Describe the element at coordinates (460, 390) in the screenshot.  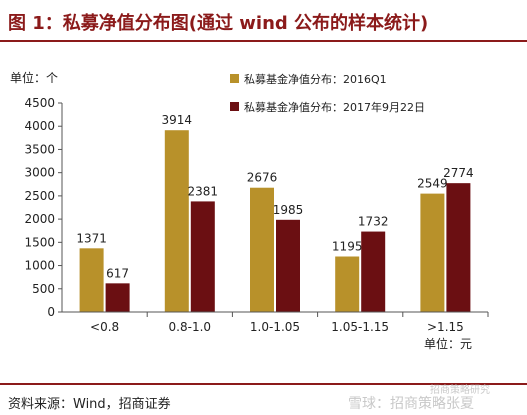
I see `watermark-secondary: 招商策略研究` at that location.